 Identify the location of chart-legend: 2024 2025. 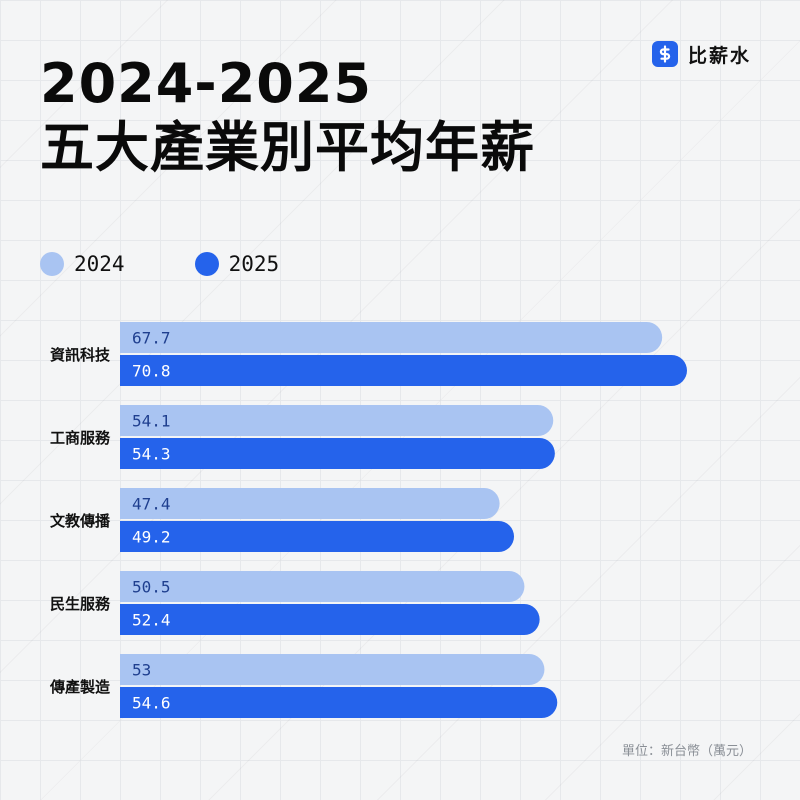
(194, 264).